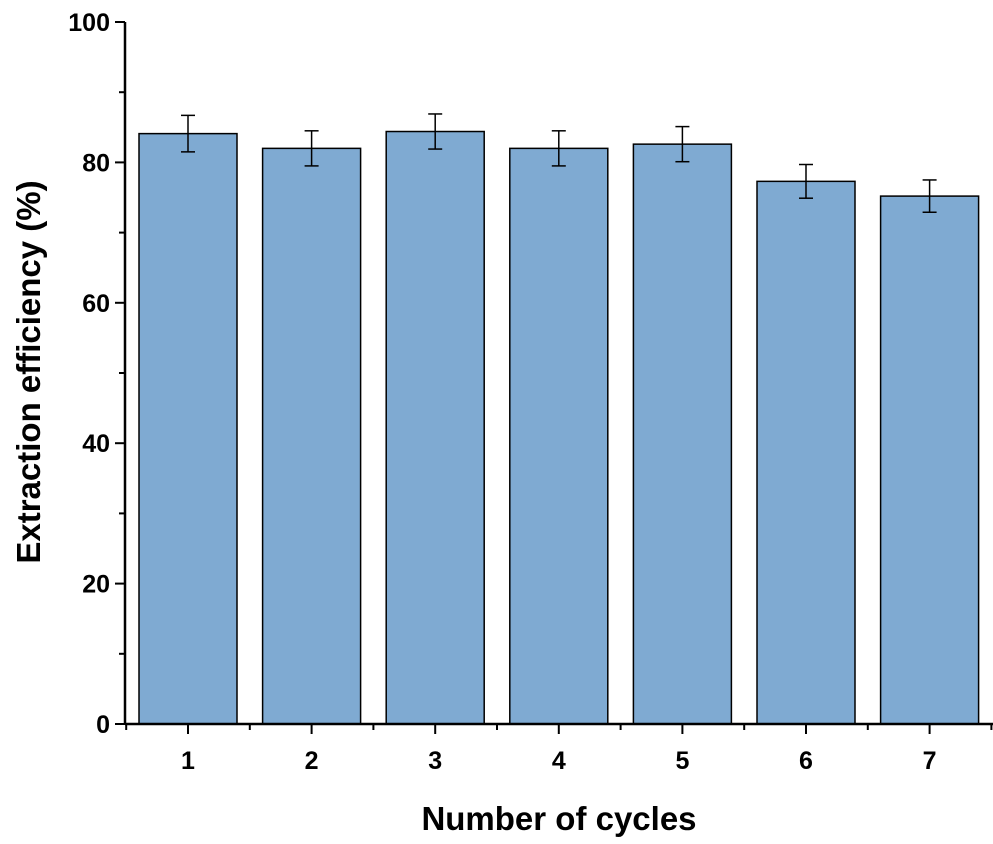  I want to click on x-axis-title: Number of cycles, so click(558, 818).